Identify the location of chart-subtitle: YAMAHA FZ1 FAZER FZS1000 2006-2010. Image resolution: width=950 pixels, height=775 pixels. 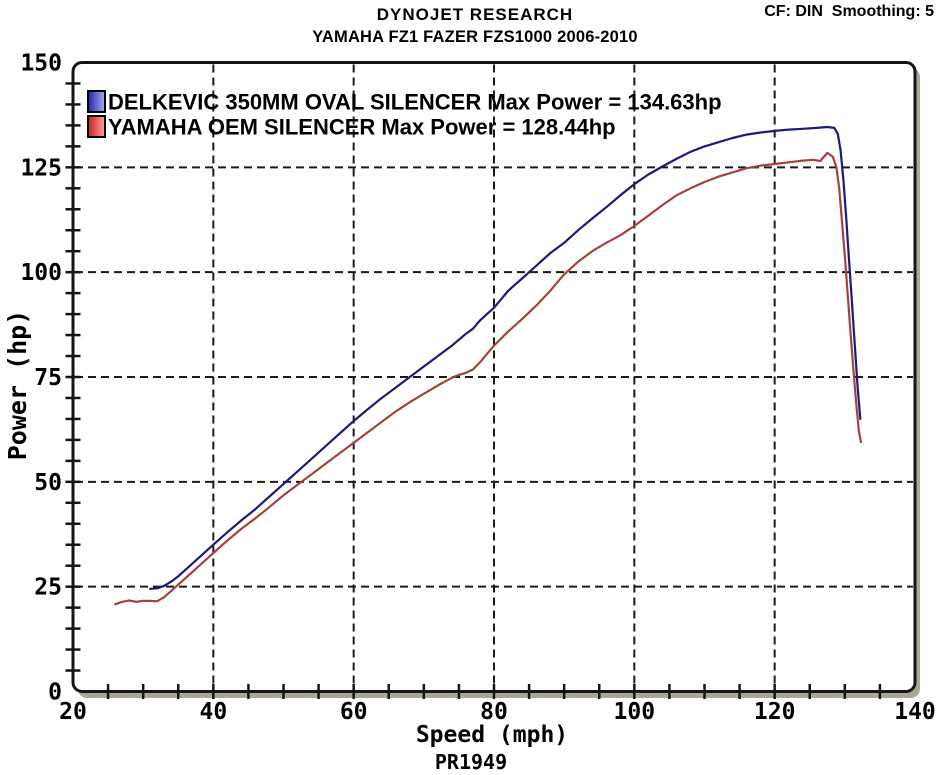
(475, 37).